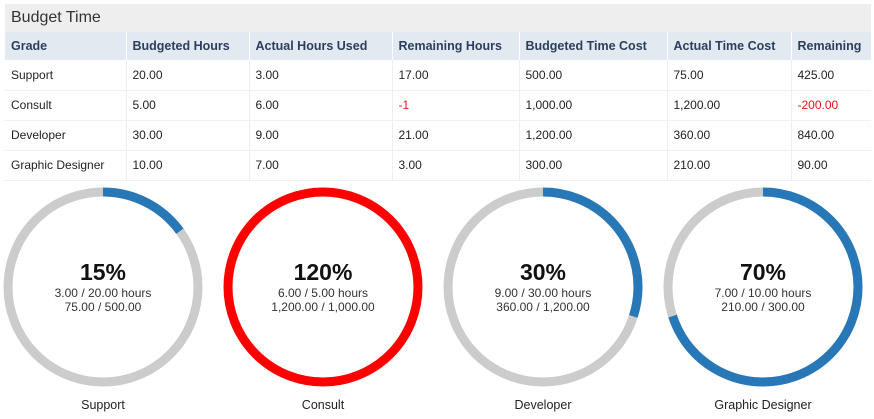  Describe the element at coordinates (323, 405) in the screenshot. I see `gauge-label: Consult` at that location.